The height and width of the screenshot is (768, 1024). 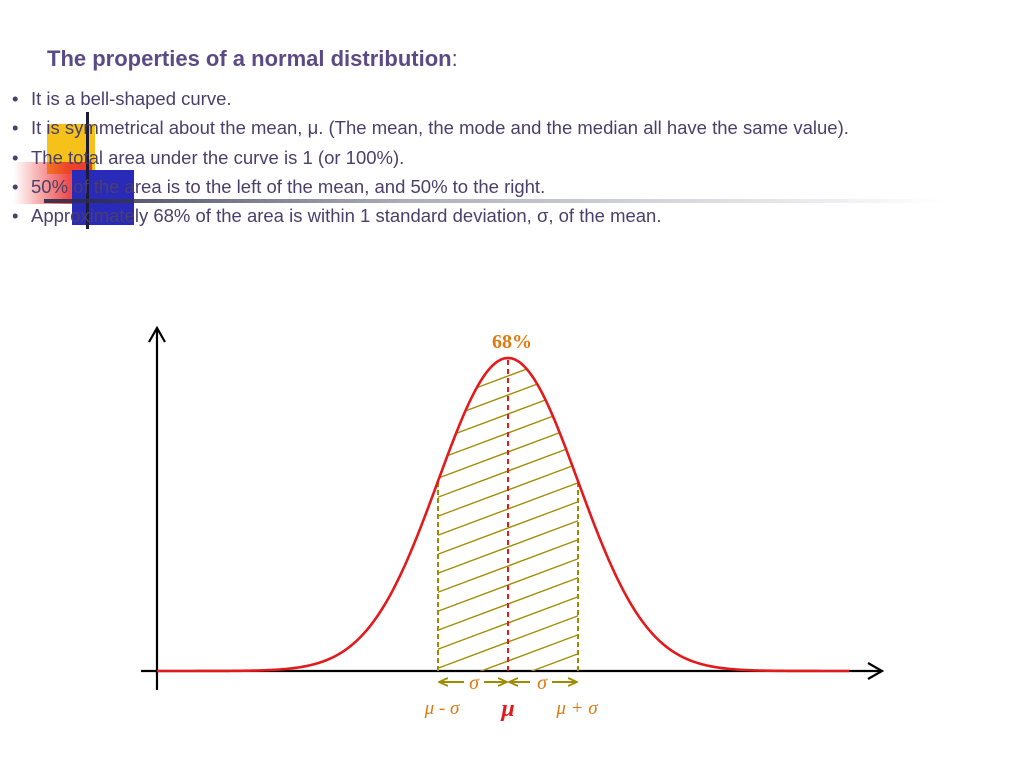 What do you see at coordinates (506, 709) in the screenshot?
I see `mu-label: μ` at bounding box center [506, 709].